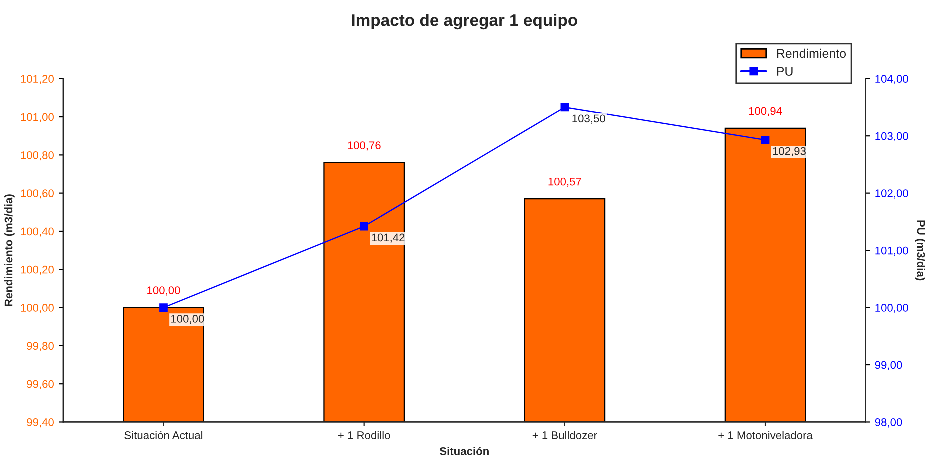 This screenshot has height=464, width=933. Describe the element at coordinates (892, 309) in the screenshot. I see `y2-tick-label: 100,00` at that location.